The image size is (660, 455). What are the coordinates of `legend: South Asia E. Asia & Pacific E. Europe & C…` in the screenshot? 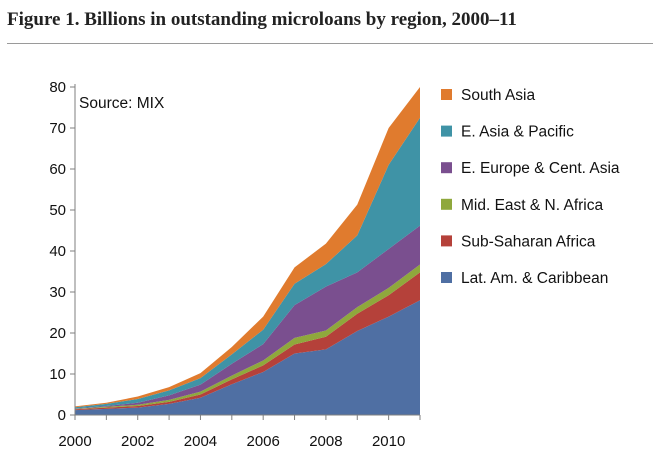 It's located at (530, 187).